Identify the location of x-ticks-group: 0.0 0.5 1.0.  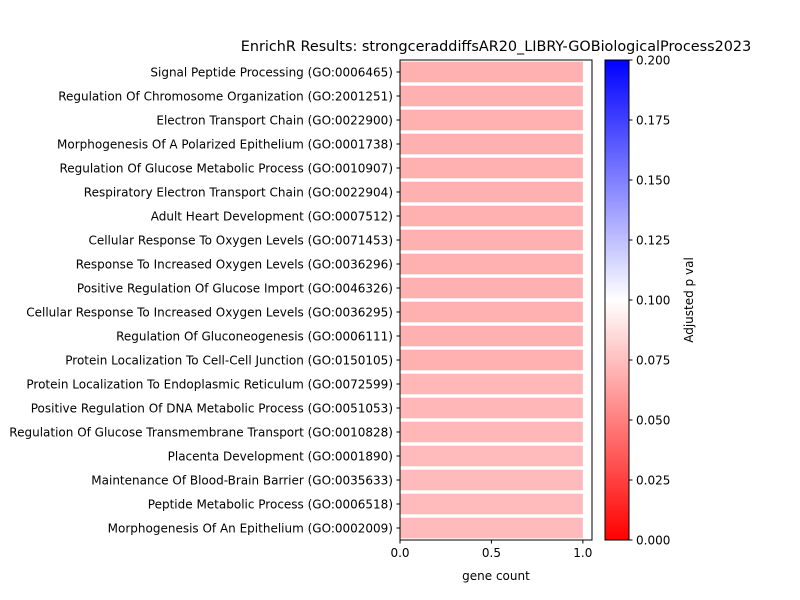
(491, 550).